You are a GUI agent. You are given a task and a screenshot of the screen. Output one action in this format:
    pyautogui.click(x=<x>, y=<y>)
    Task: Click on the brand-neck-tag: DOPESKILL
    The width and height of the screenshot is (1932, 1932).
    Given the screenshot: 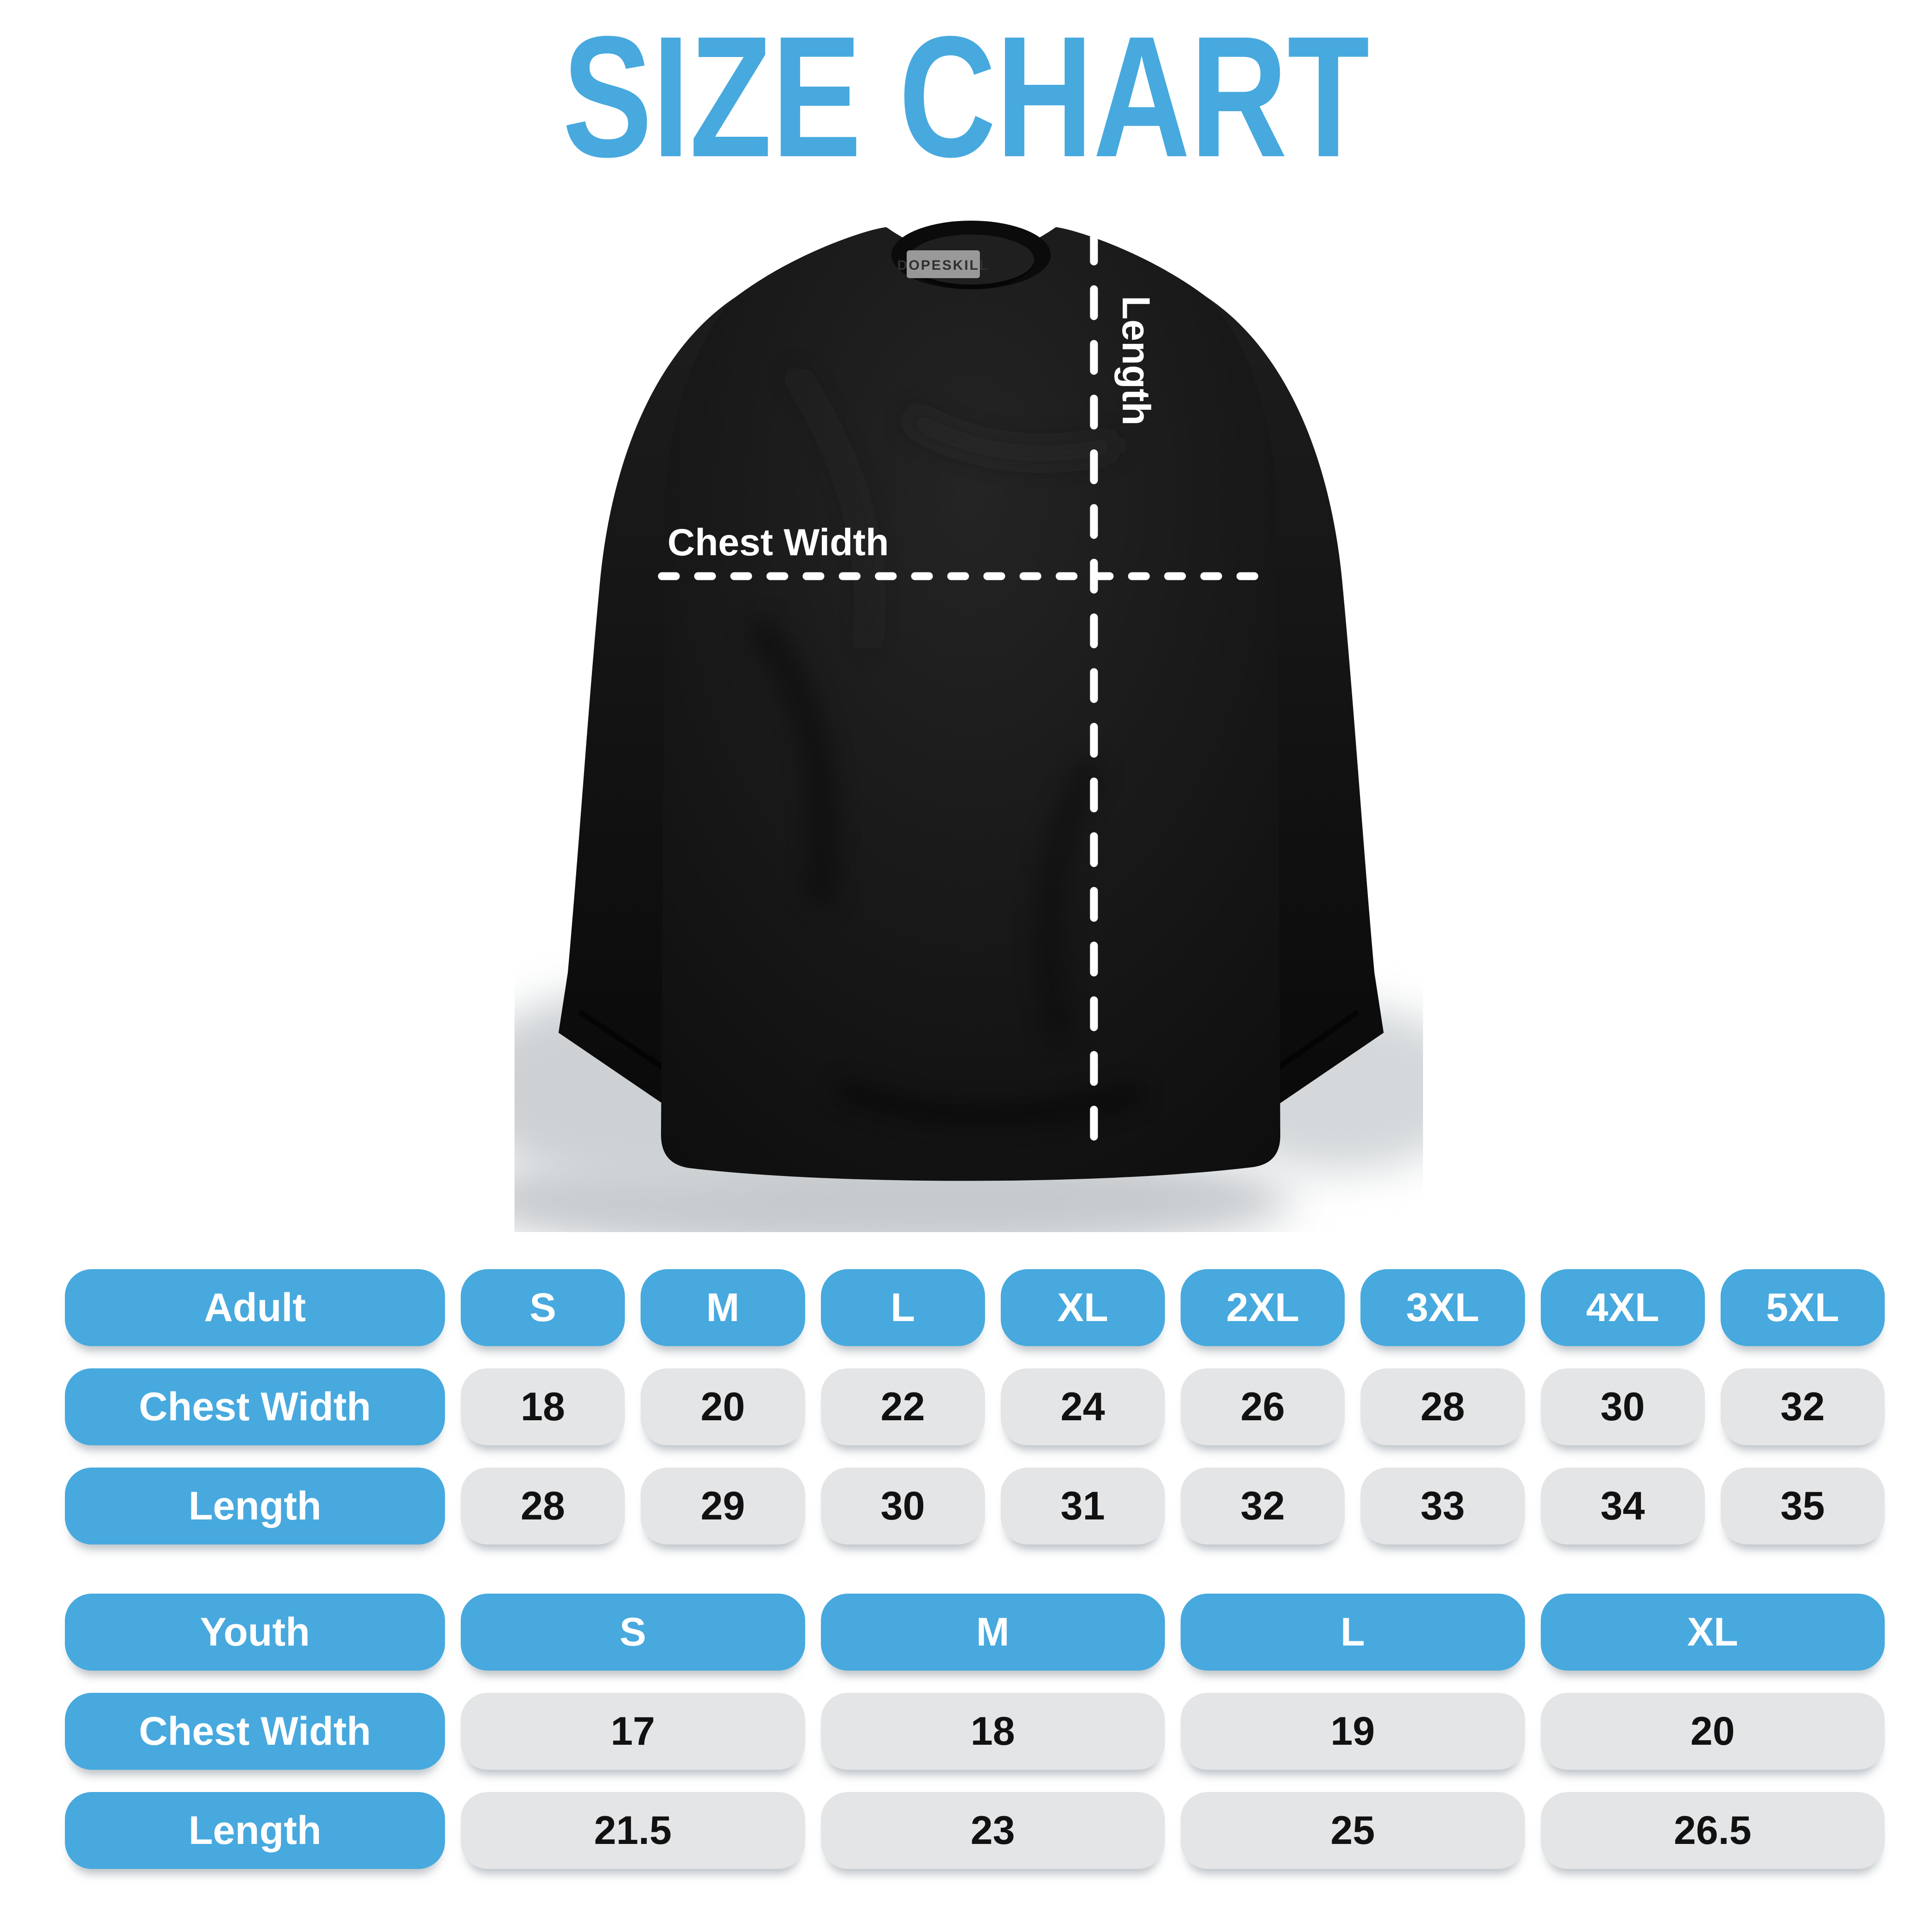 What is the action you would take?
    pyautogui.click(x=943, y=264)
    